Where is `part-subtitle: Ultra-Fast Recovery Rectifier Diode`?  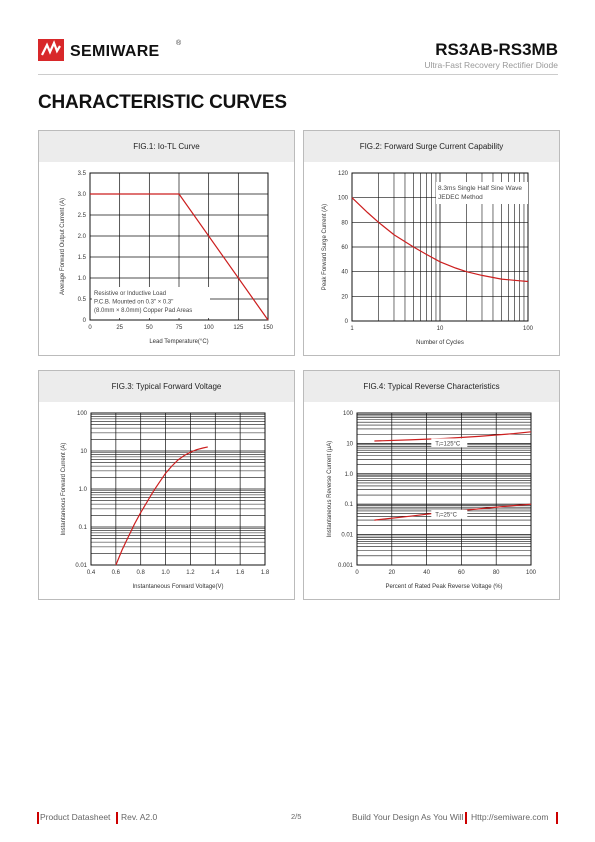
part-subtitle: Ultra-Fast Recovery Rectifier Diode is located at coordinates (491, 65).